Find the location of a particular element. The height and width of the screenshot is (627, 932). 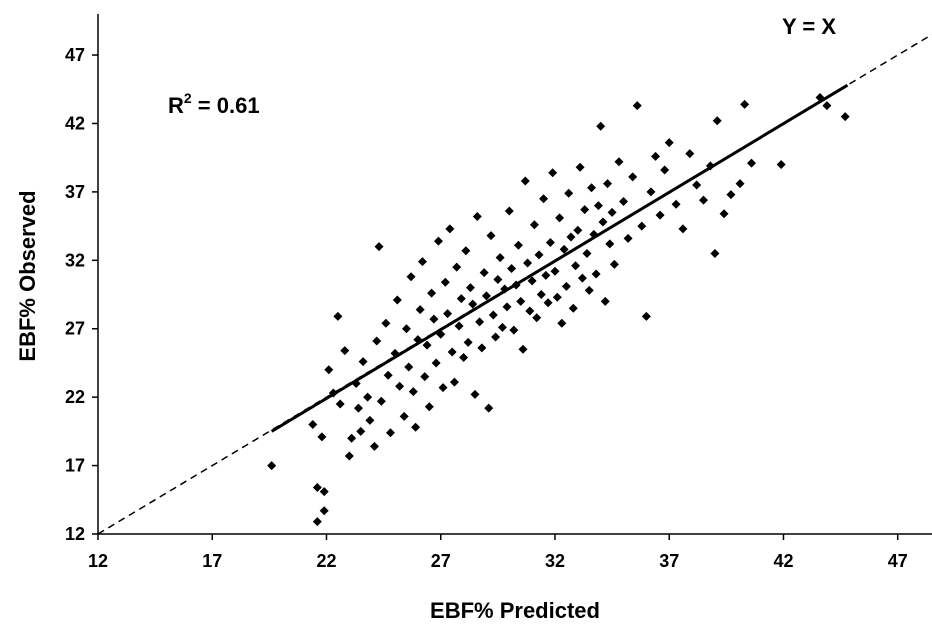

x-tick-label: 37 is located at coordinates (669, 561).